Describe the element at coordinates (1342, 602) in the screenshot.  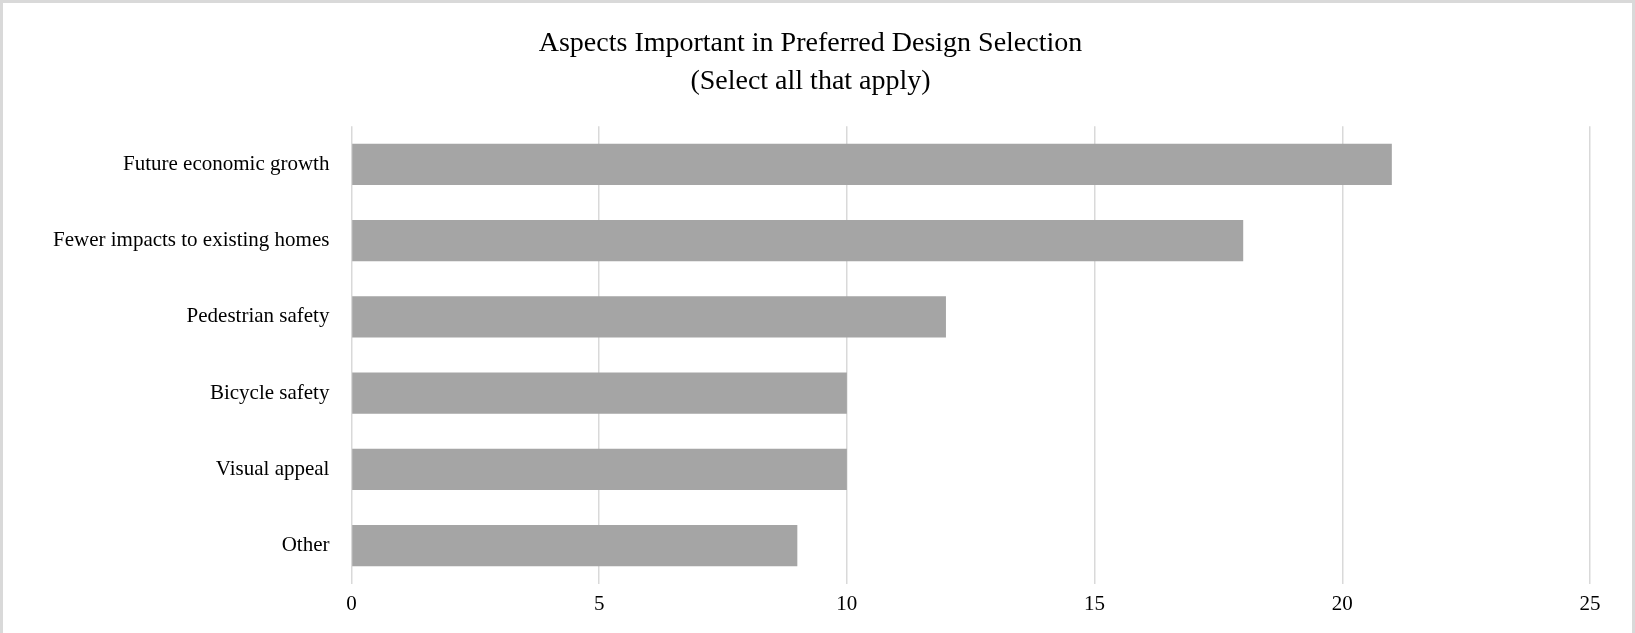
I see `x-tick-label: 20` at that location.